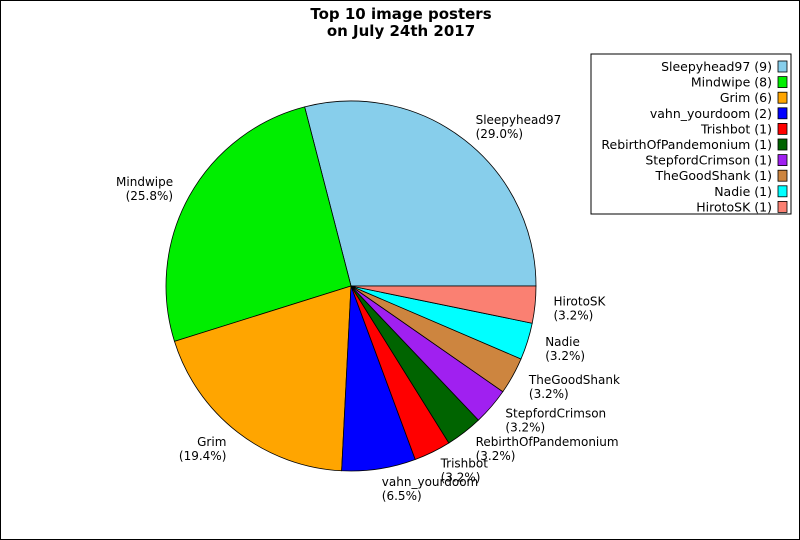  What do you see at coordinates (782, 129) in the screenshot?
I see `legend-swatch-trishbot` at bounding box center [782, 129].